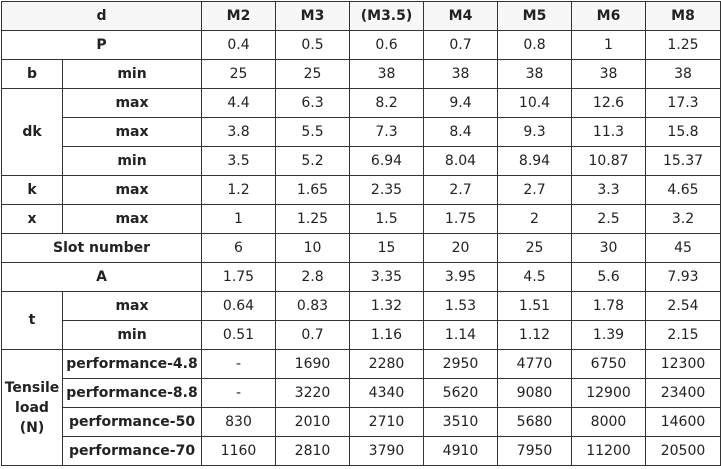  Describe the element at coordinates (683, 132) in the screenshot. I see `value-cell: 15.8` at that location.